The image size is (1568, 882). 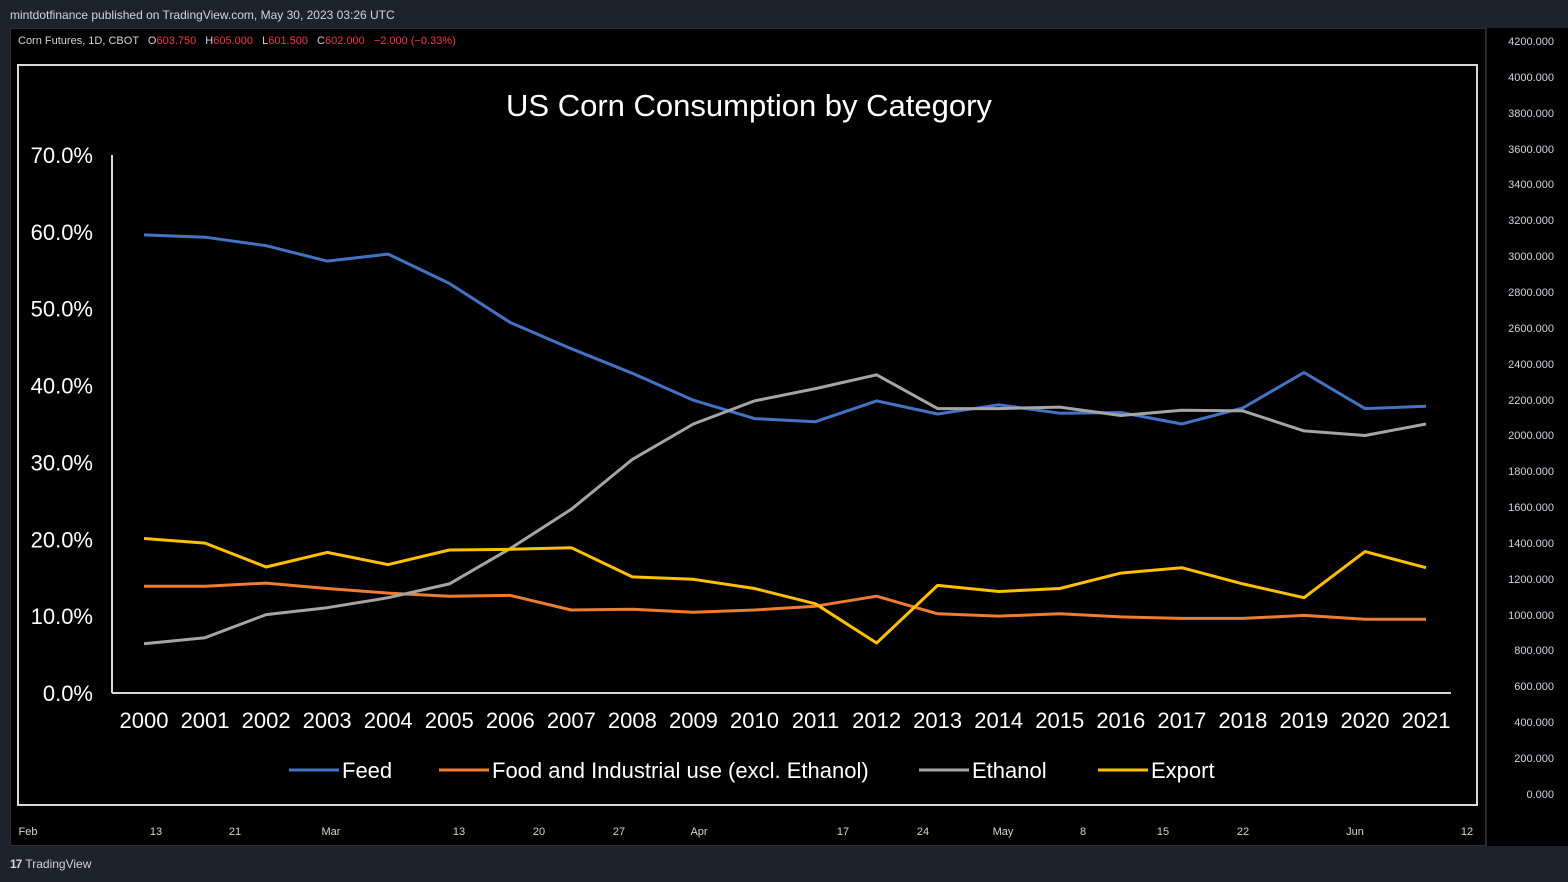 What do you see at coordinates (1242, 720) in the screenshot?
I see `x-tick-label: 2018` at bounding box center [1242, 720].